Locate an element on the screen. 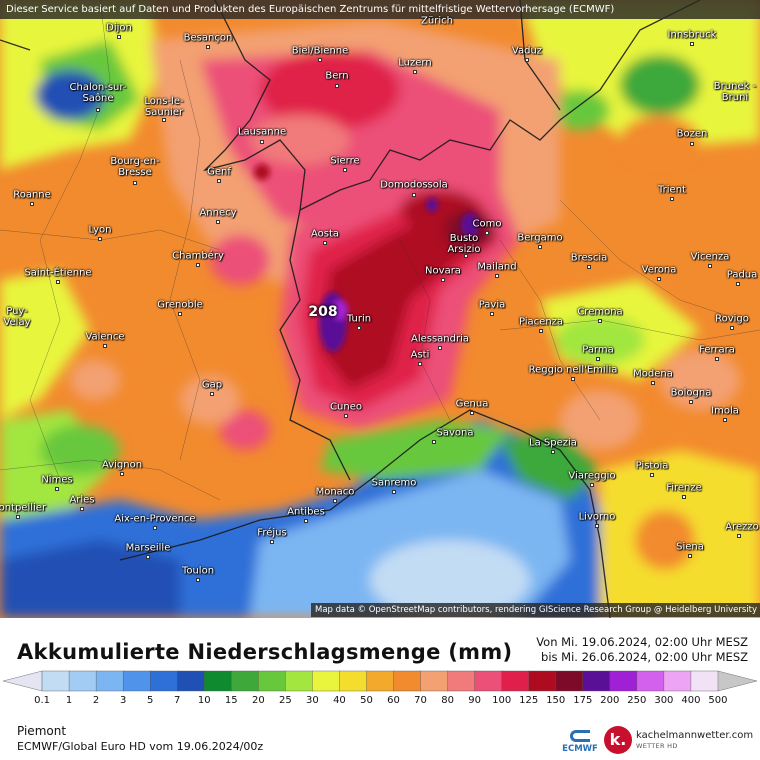 The height and width of the screenshot is (760, 760). color-scale-tick-label: 40 is located at coordinates (339, 700).